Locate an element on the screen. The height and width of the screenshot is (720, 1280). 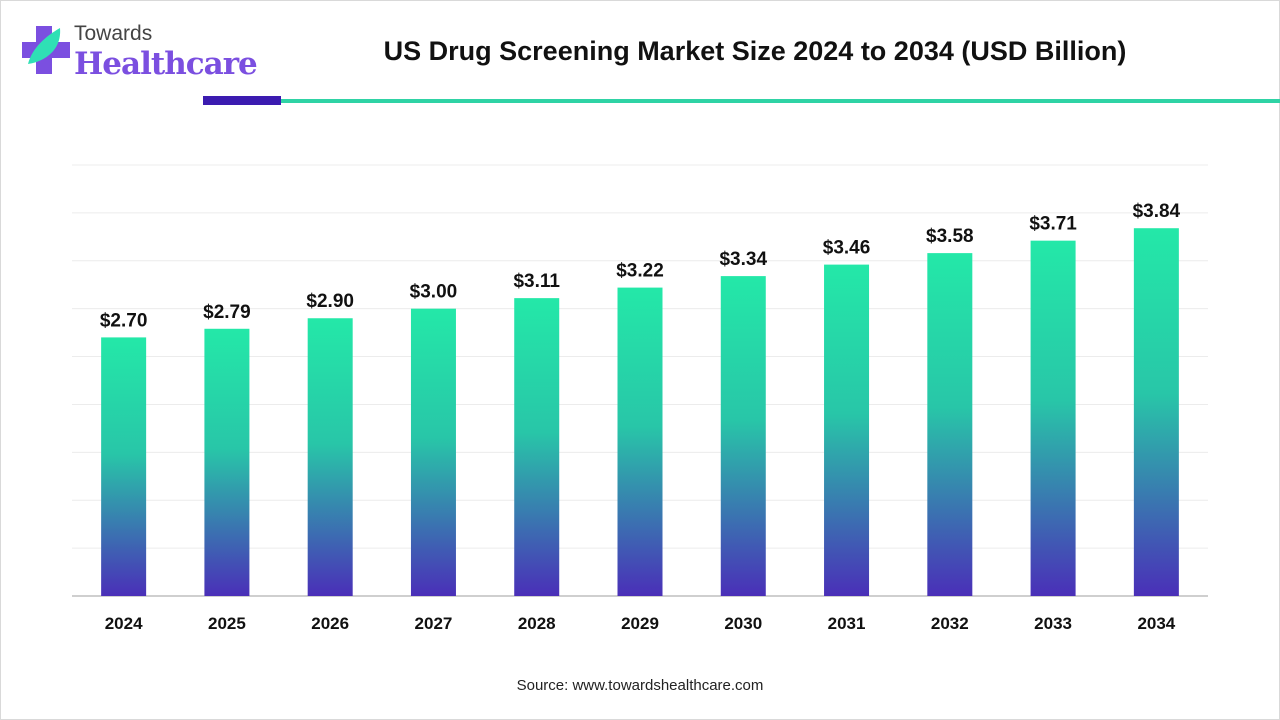
logo-towards: Towards is located at coordinates (113, 33).